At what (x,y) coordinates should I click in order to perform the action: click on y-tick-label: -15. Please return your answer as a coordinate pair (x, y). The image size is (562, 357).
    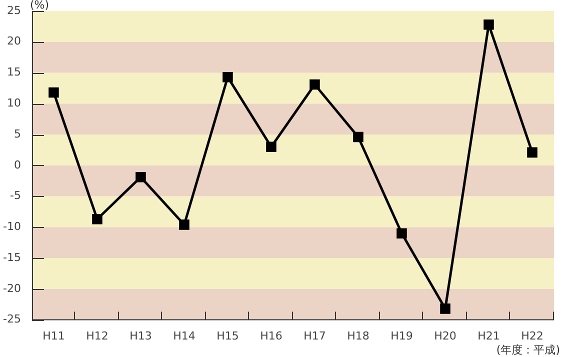
    Looking at the image, I should click on (12, 257).